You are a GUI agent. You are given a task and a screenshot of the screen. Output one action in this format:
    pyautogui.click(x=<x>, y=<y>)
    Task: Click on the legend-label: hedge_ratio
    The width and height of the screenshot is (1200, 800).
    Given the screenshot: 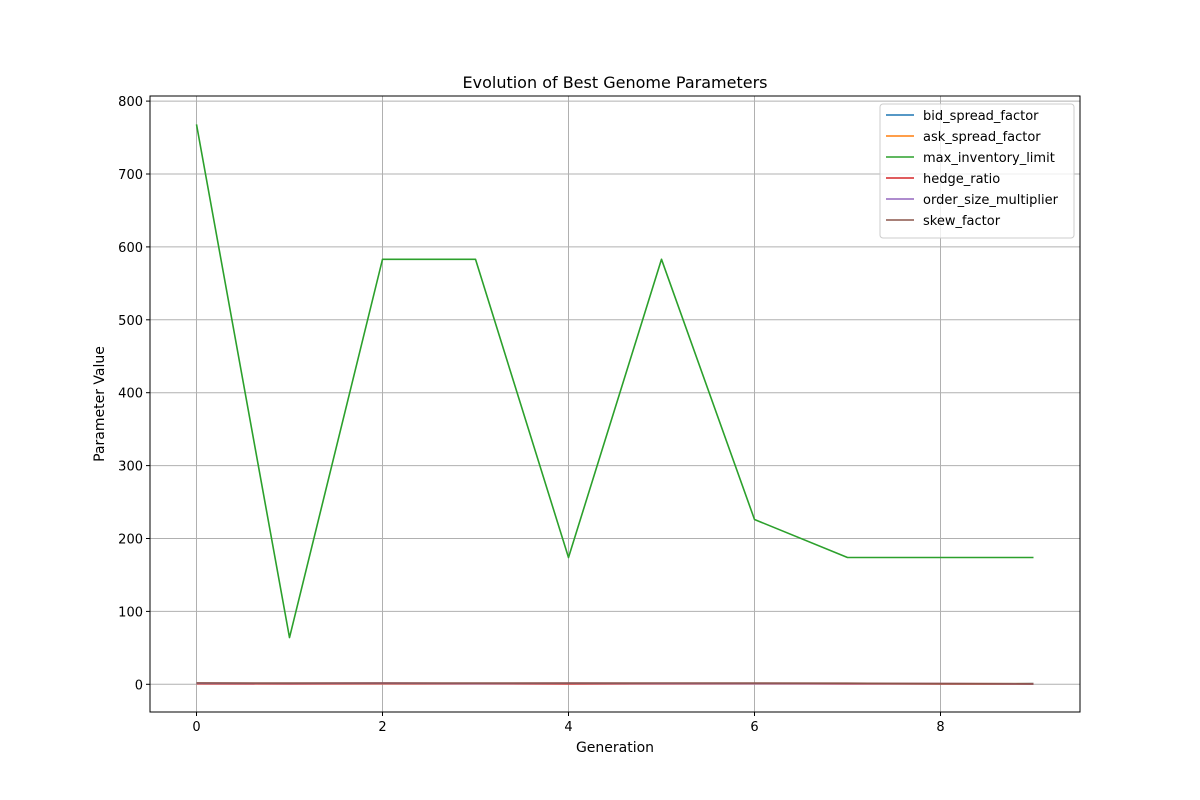 What is the action you would take?
    pyautogui.click(x=961, y=179)
    